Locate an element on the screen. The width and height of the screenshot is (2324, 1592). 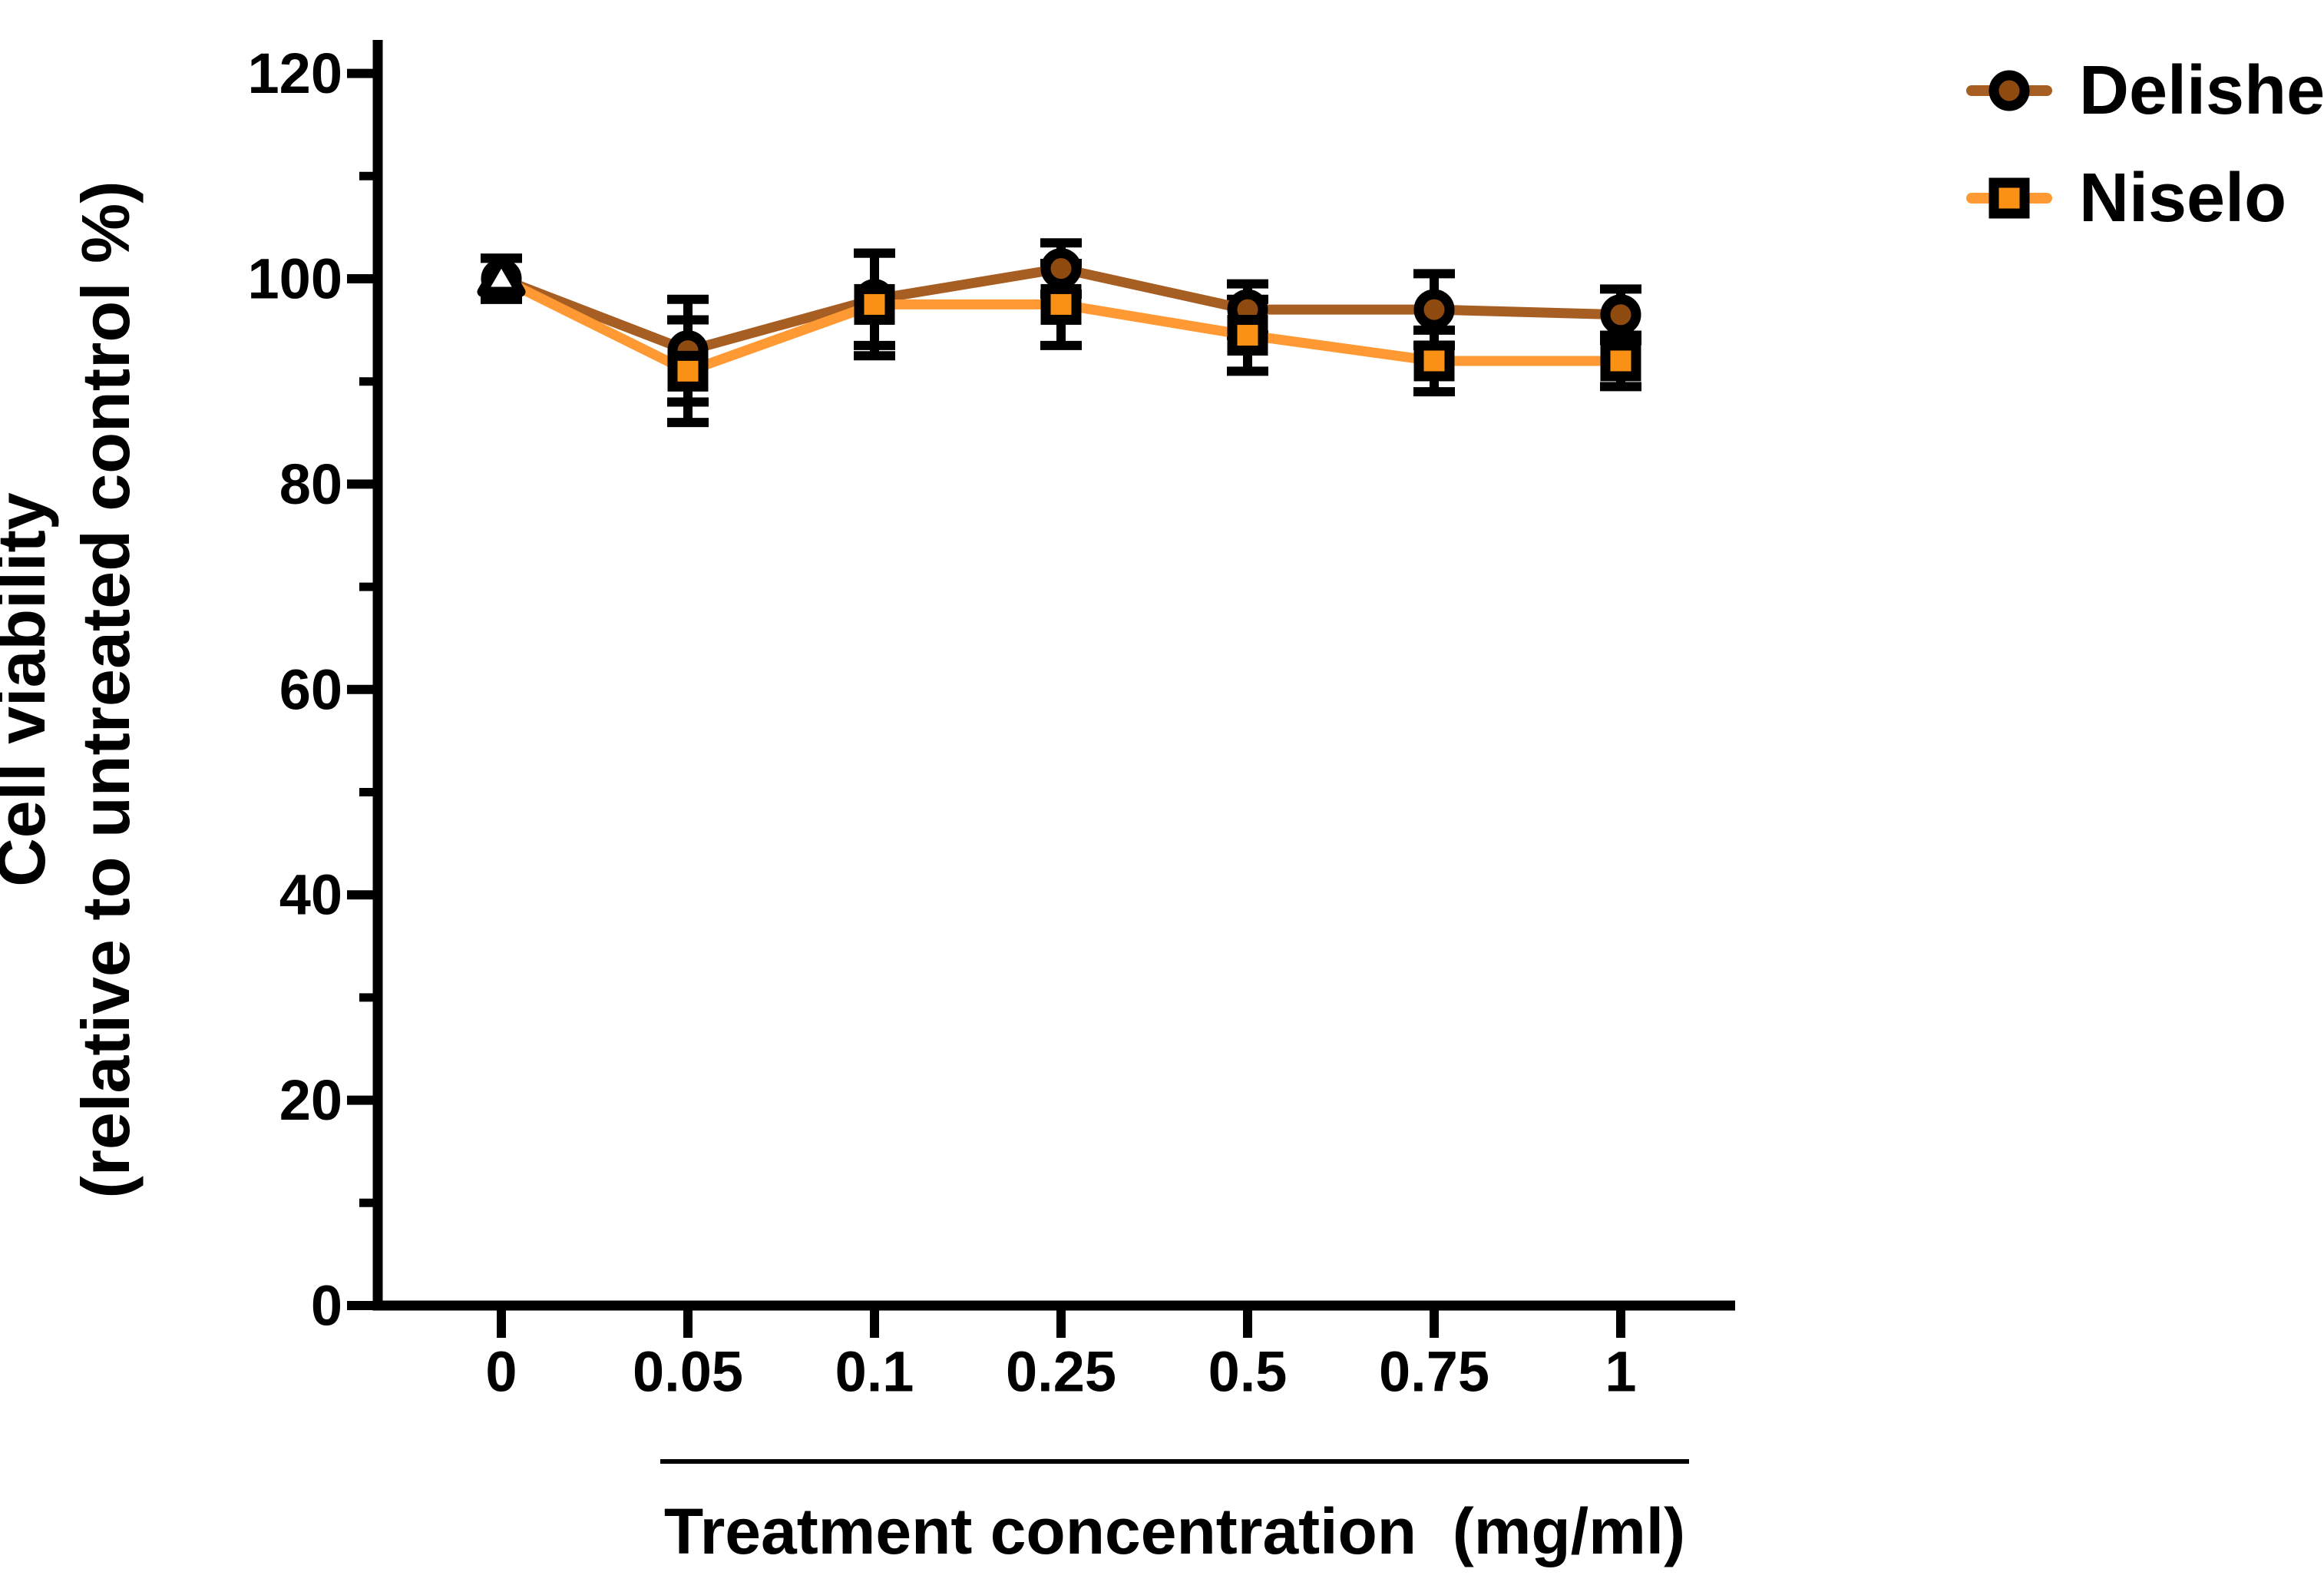
x-tick-label: 0.75 is located at coordinates (1434, 1372).